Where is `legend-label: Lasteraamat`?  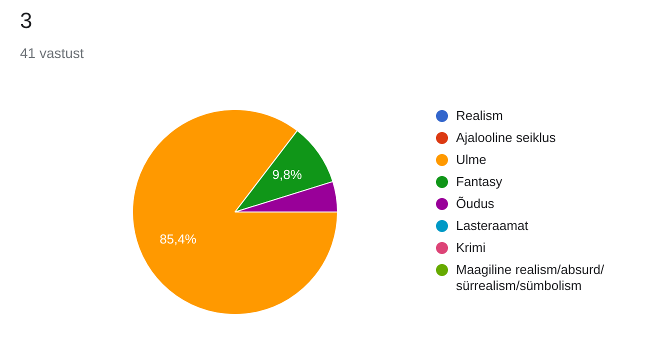 legend-label: Lasteraamat is located at coordinates (492, 226).